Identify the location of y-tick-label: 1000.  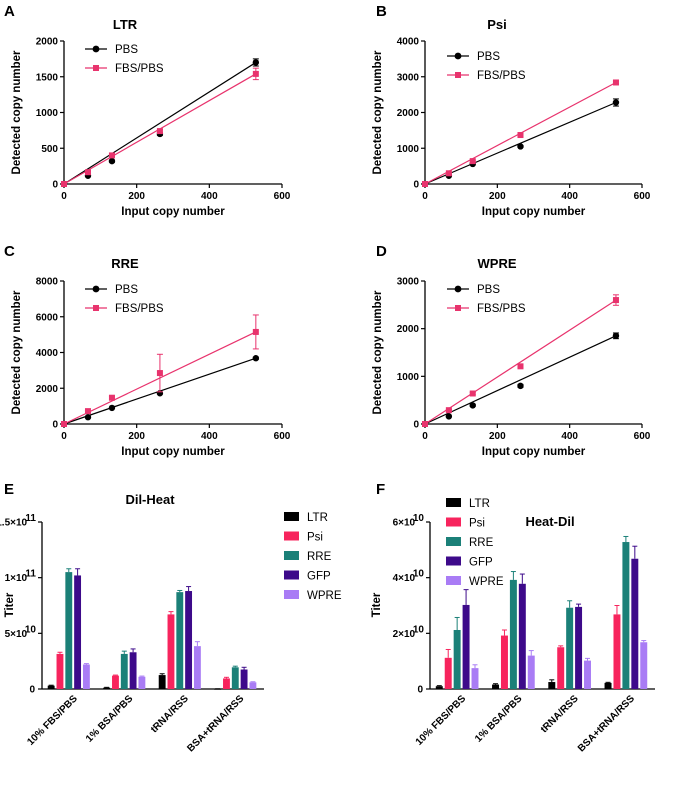
(47, 113).